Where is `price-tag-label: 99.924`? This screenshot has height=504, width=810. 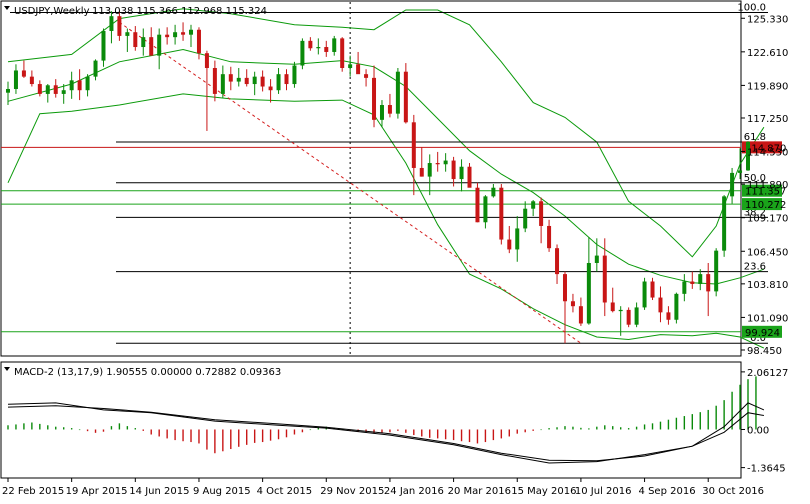 price-tag-label: 99.924 is located at coordinates (762, 333).